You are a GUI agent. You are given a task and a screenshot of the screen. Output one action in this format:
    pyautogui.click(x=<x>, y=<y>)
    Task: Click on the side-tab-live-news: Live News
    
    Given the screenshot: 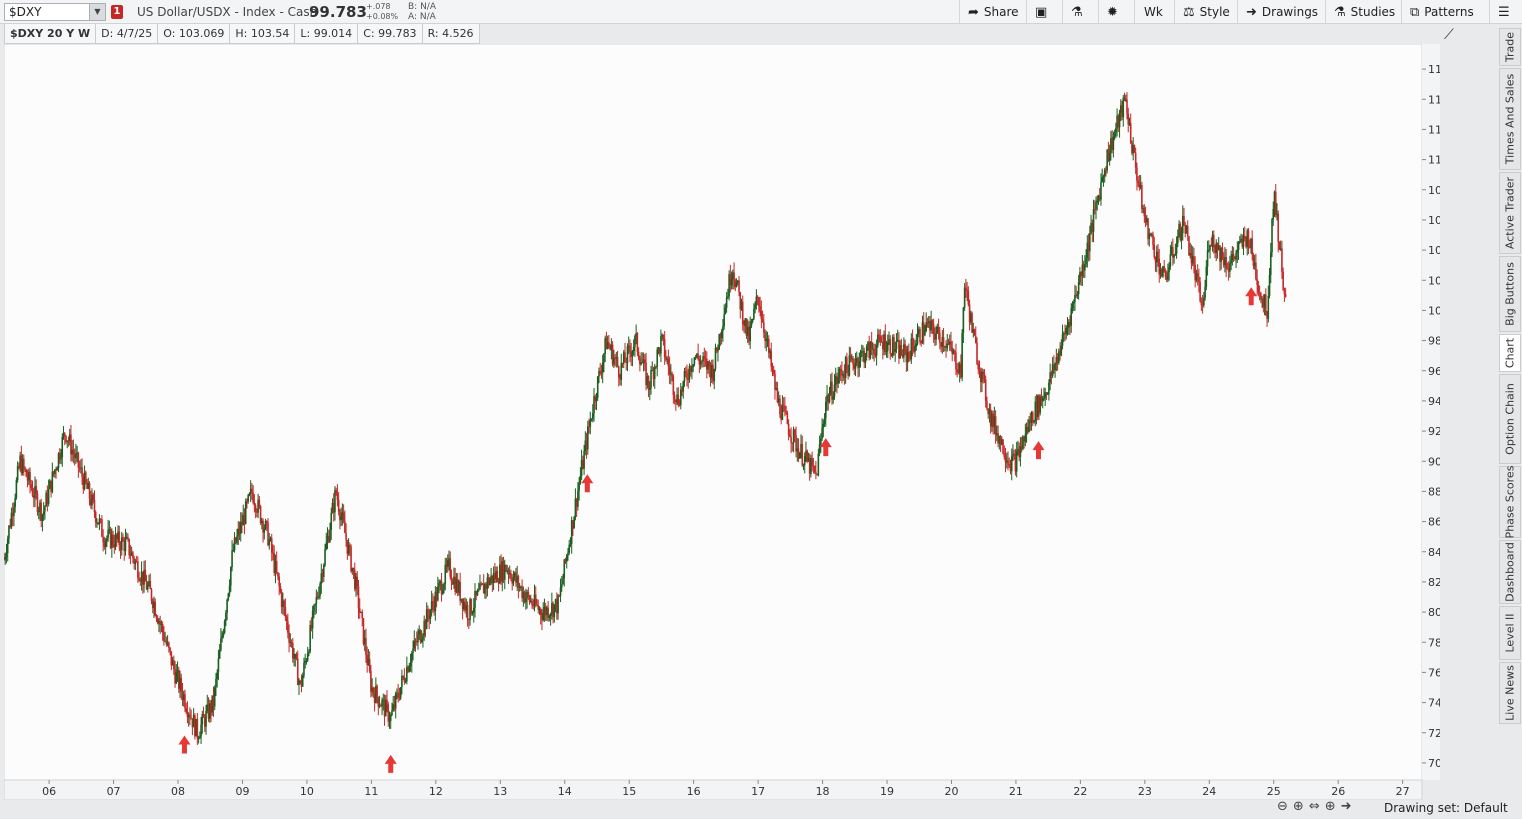 What is the action you would take?
    pyautogui.click(x=1510, y=693)
    